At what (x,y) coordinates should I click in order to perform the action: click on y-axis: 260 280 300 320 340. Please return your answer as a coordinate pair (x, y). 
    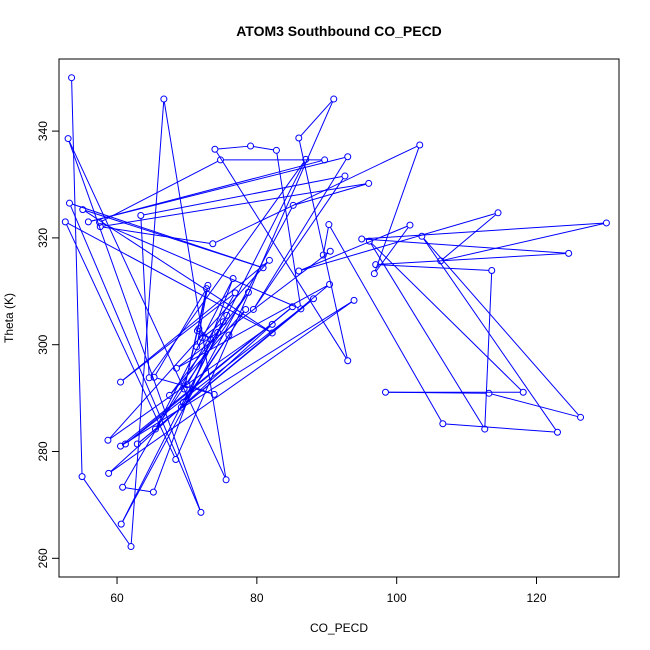
    Looking at the image, I should click on (47, 344).